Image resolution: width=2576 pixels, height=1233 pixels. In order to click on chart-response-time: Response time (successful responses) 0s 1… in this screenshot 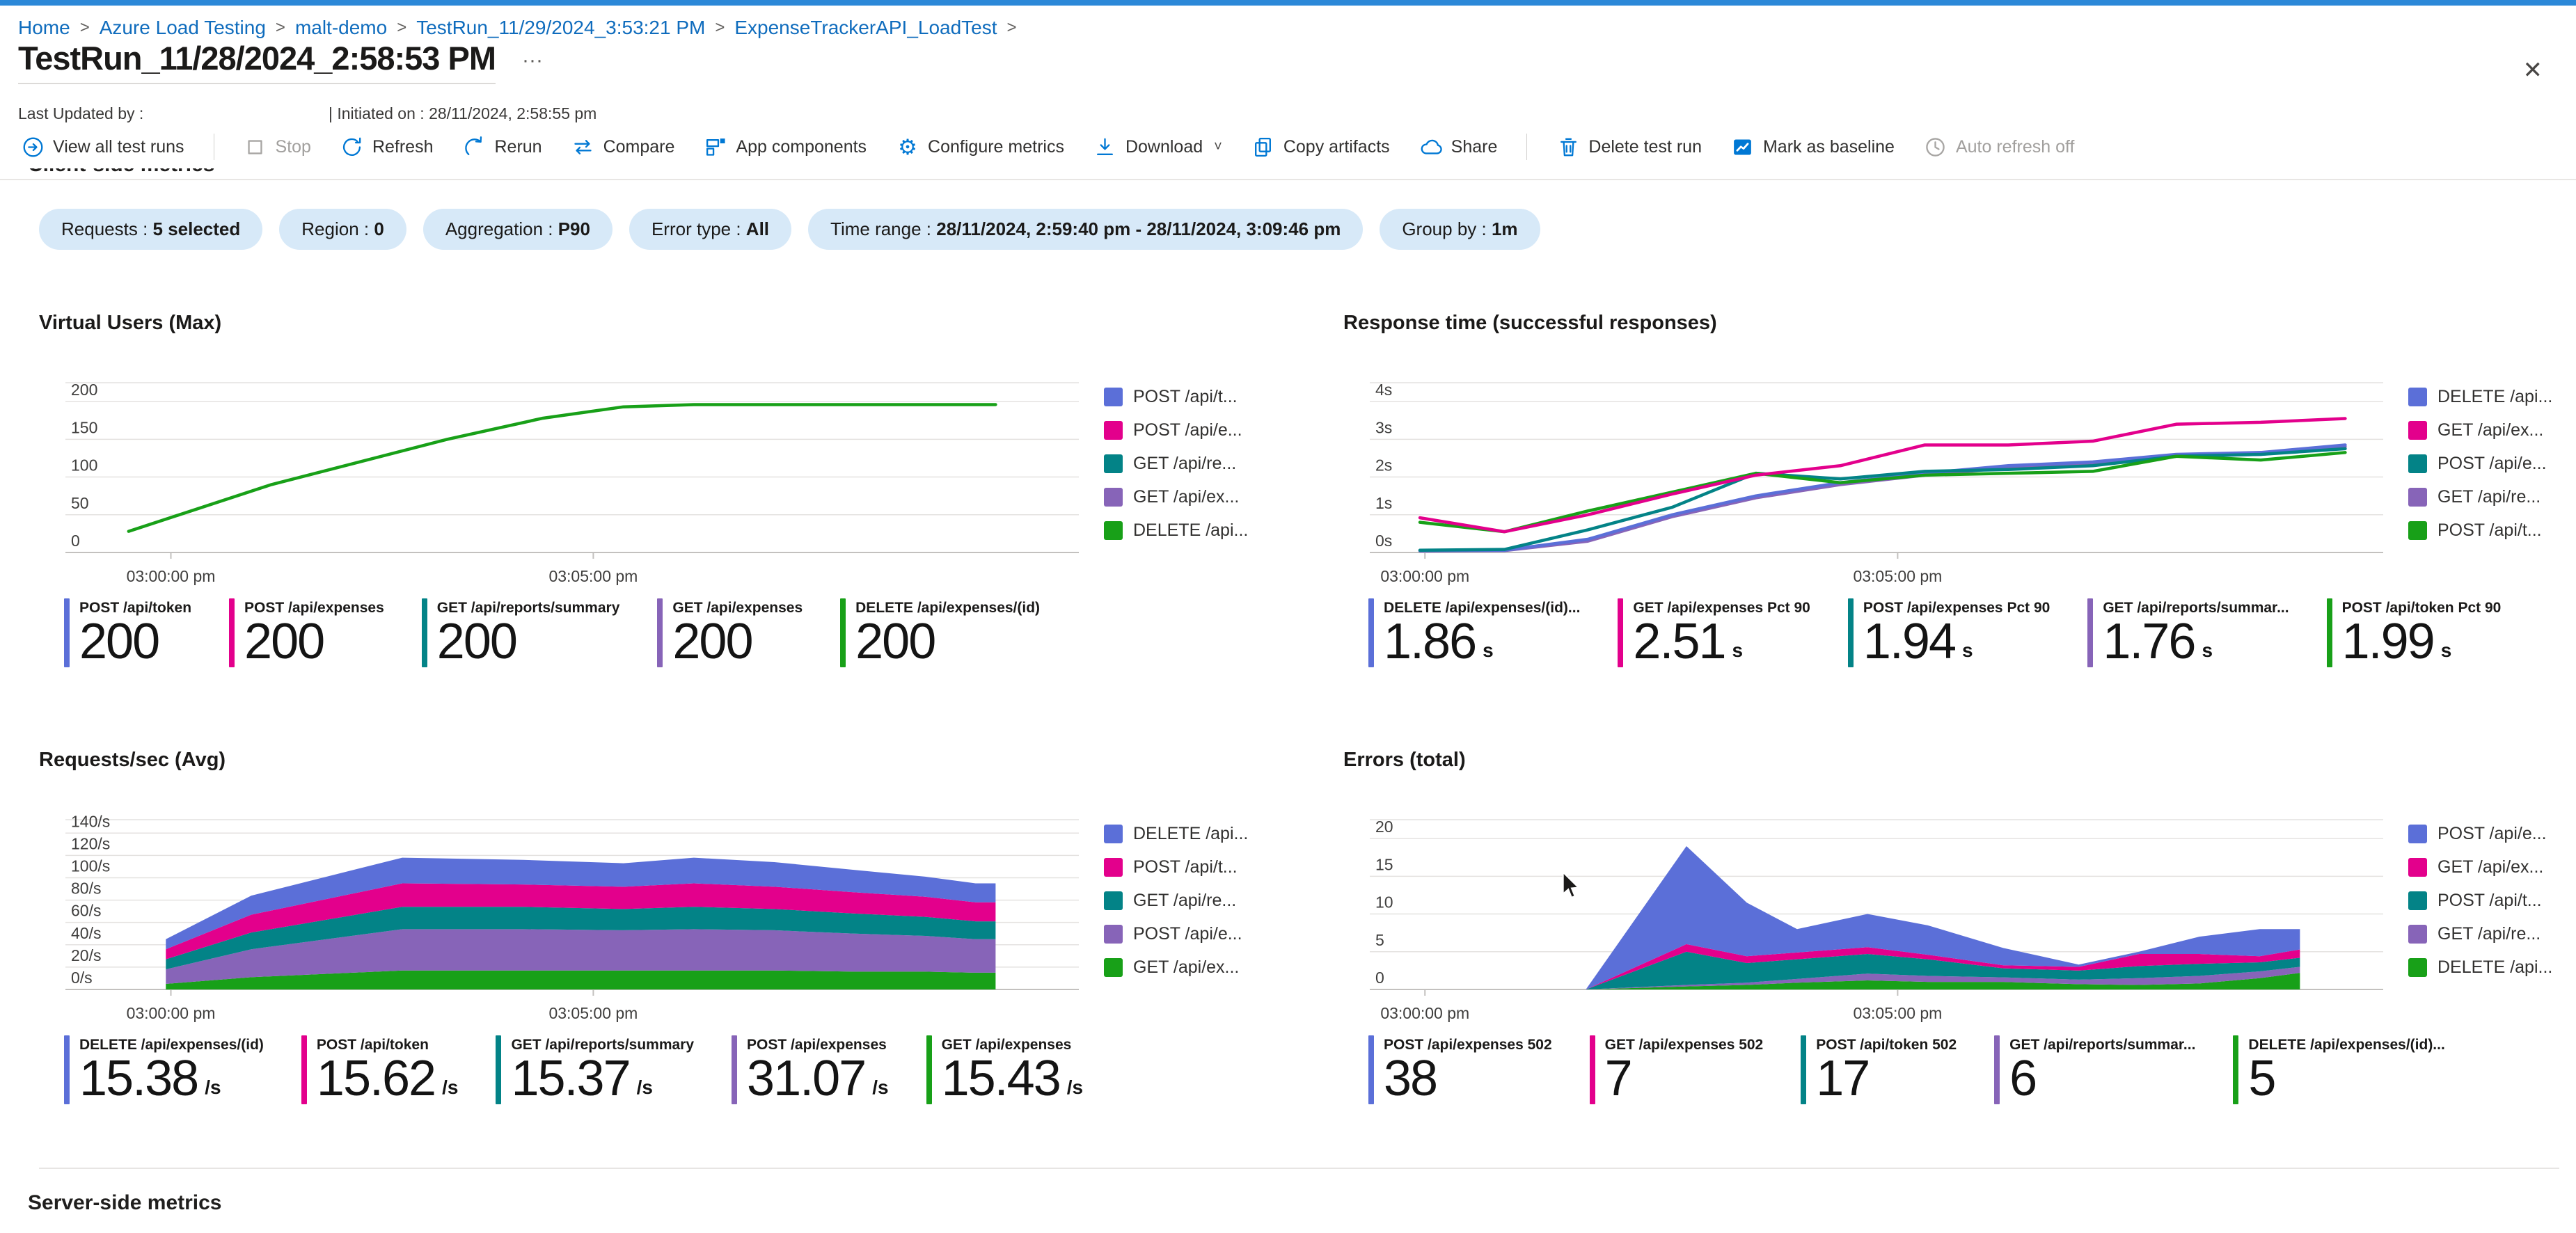, I will do `click(1959, 490)`.